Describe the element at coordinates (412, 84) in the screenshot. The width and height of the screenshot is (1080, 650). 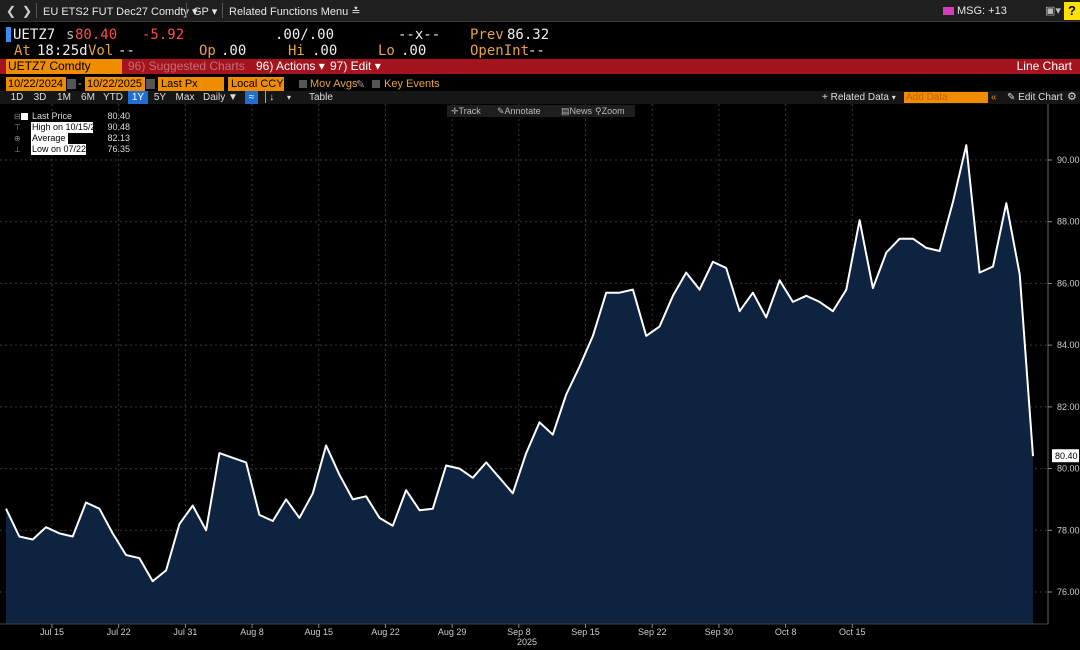
I see `key-events-label: Key Events` at that location.